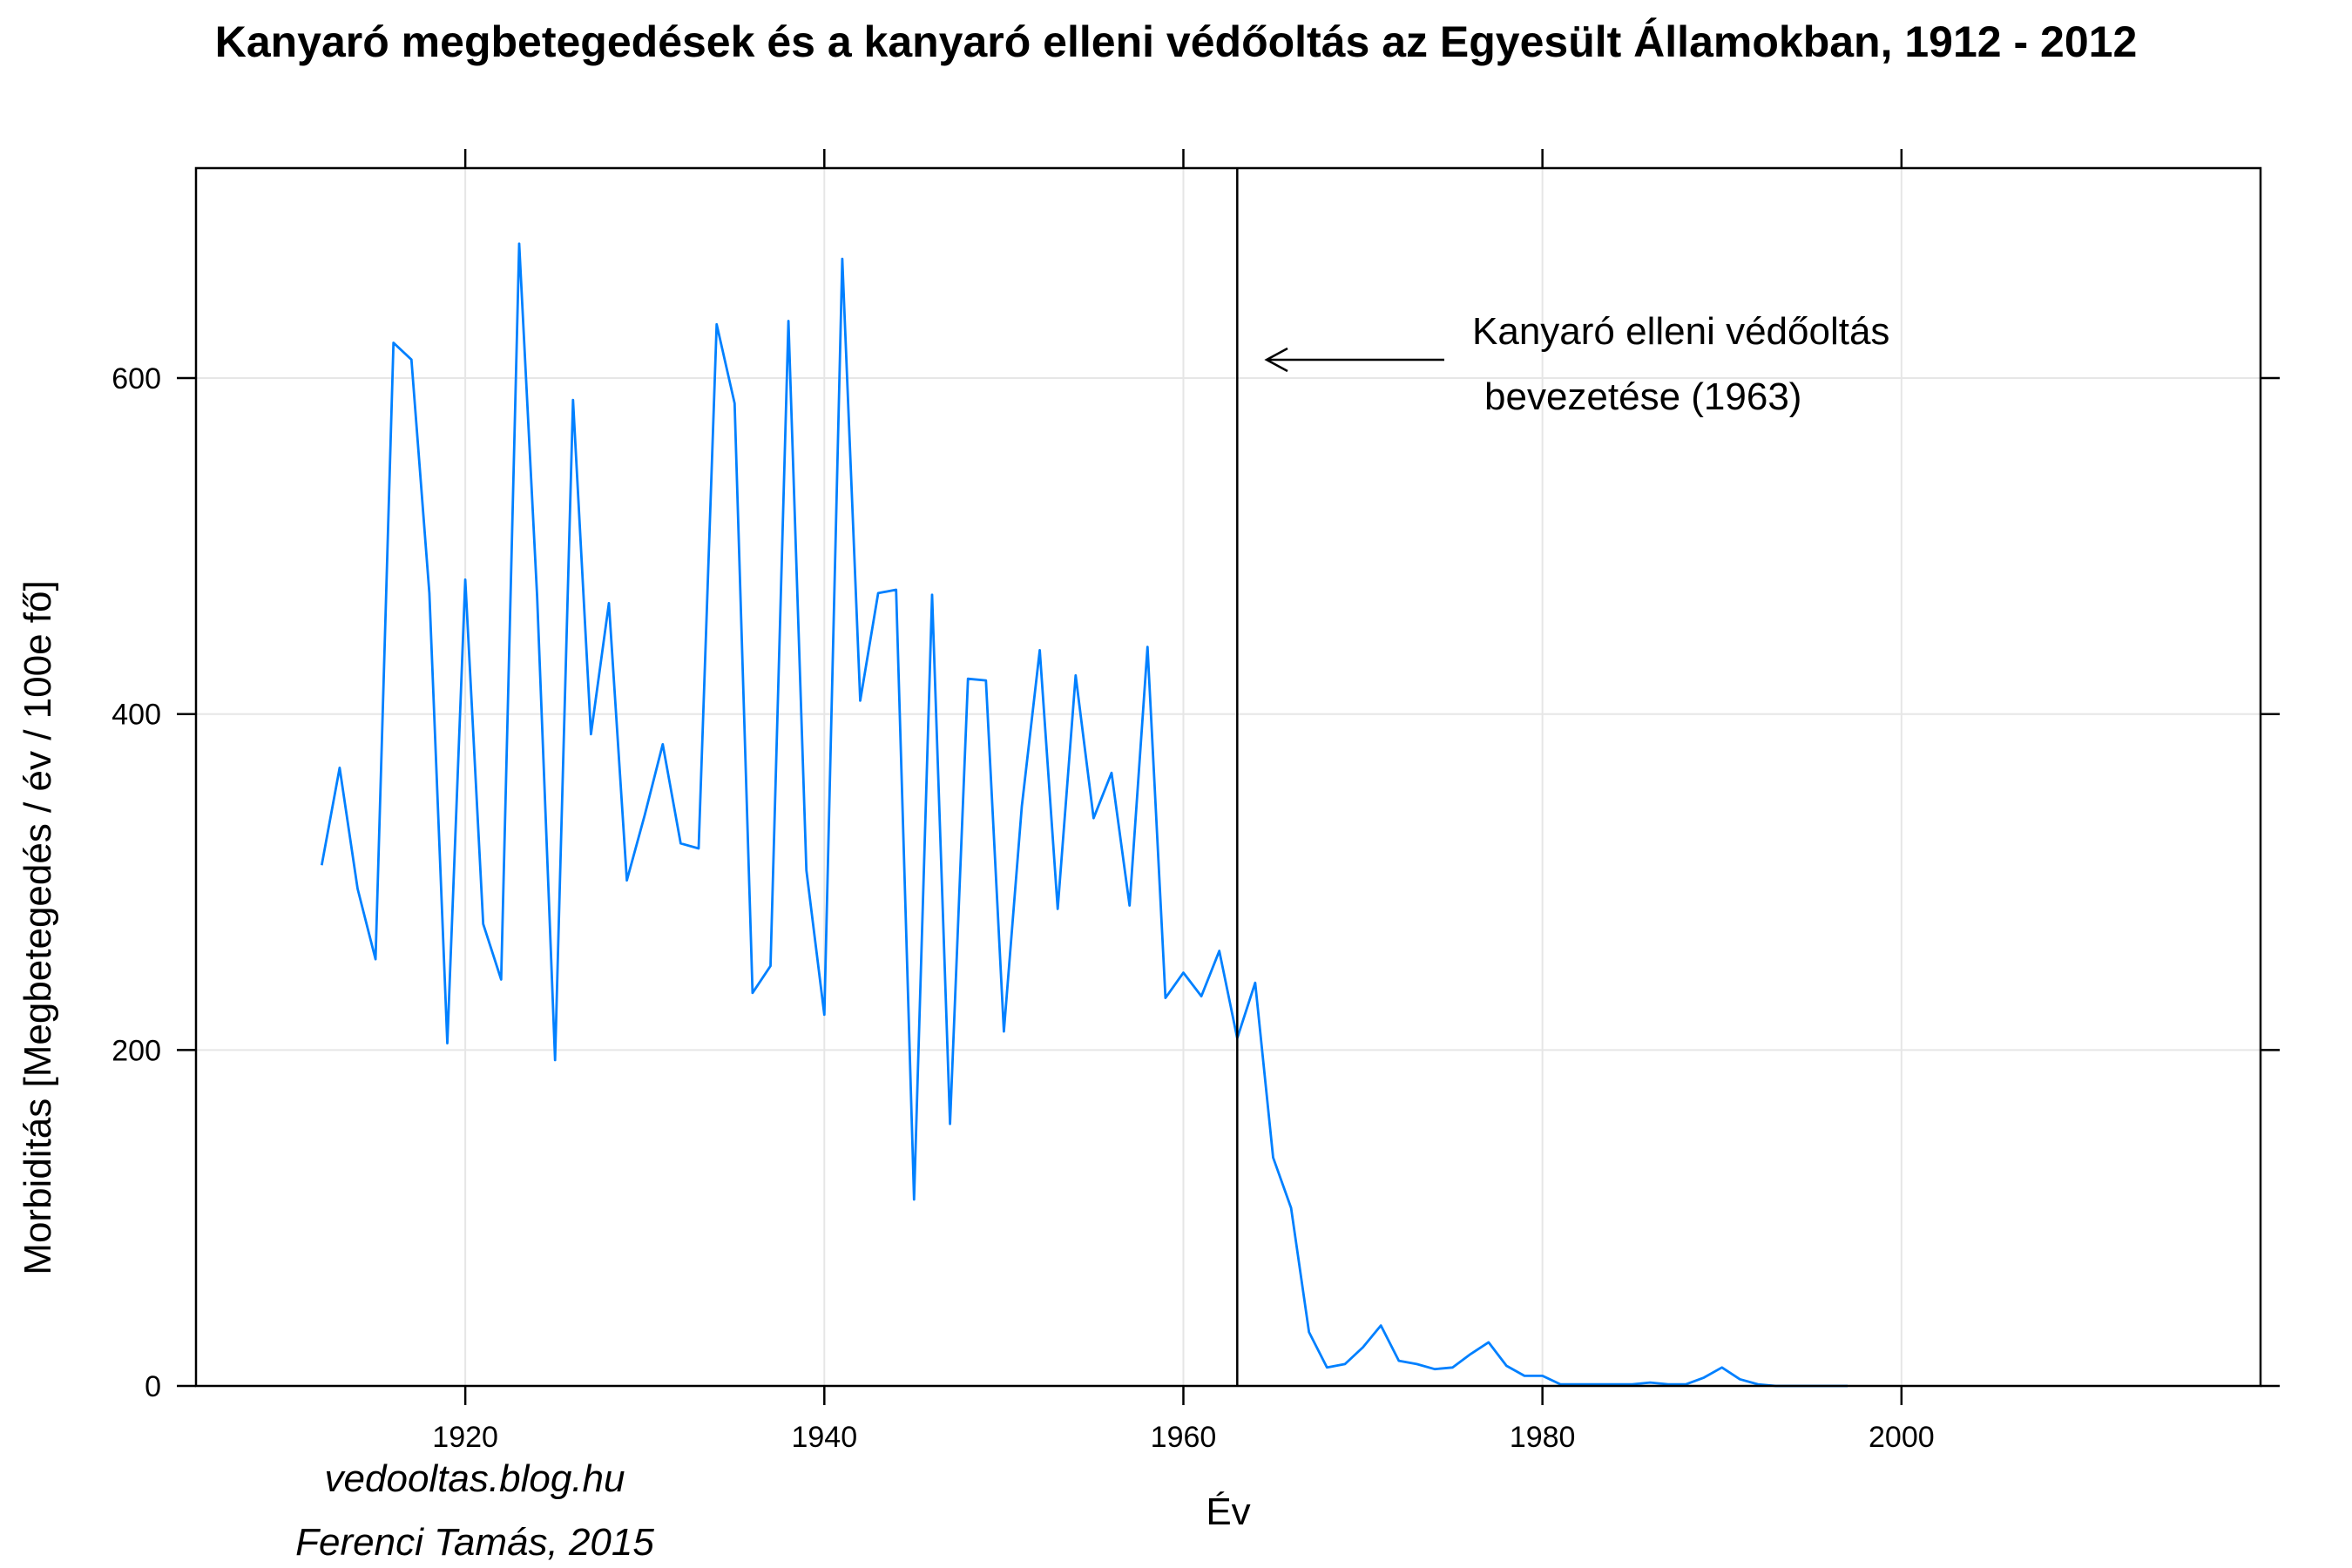 This screenshot has width=2352, height=1568. I want to click on x-tick-label: 2000, so click(1902, 1438).